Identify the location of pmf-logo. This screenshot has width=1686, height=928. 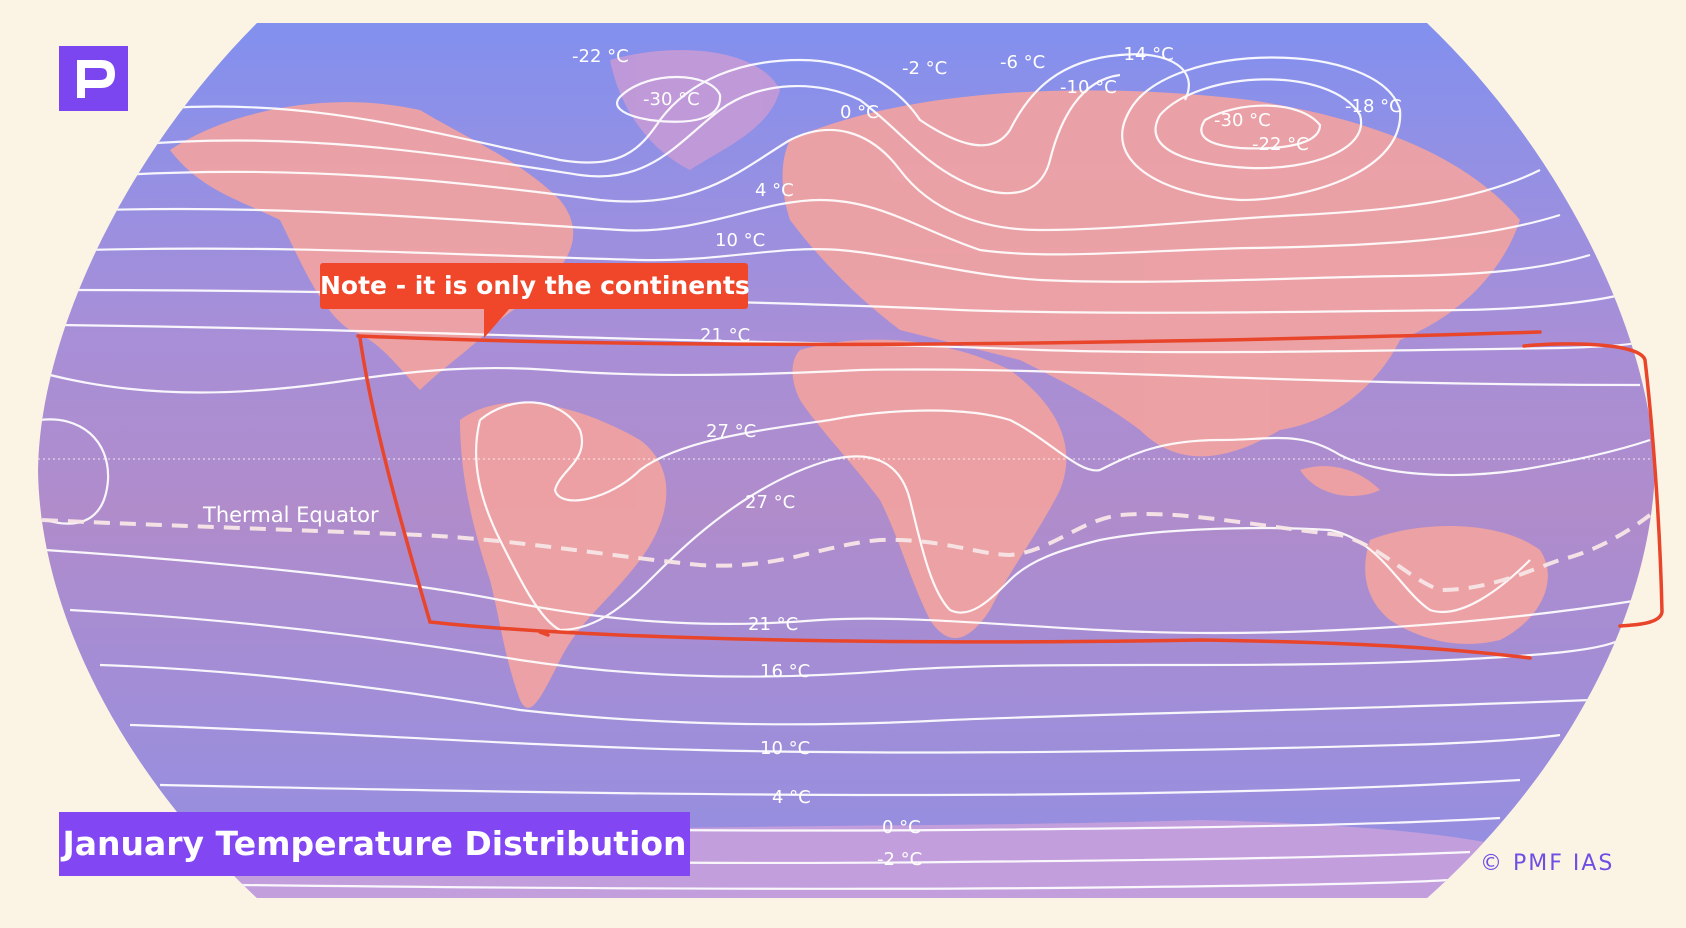
(93, 78).